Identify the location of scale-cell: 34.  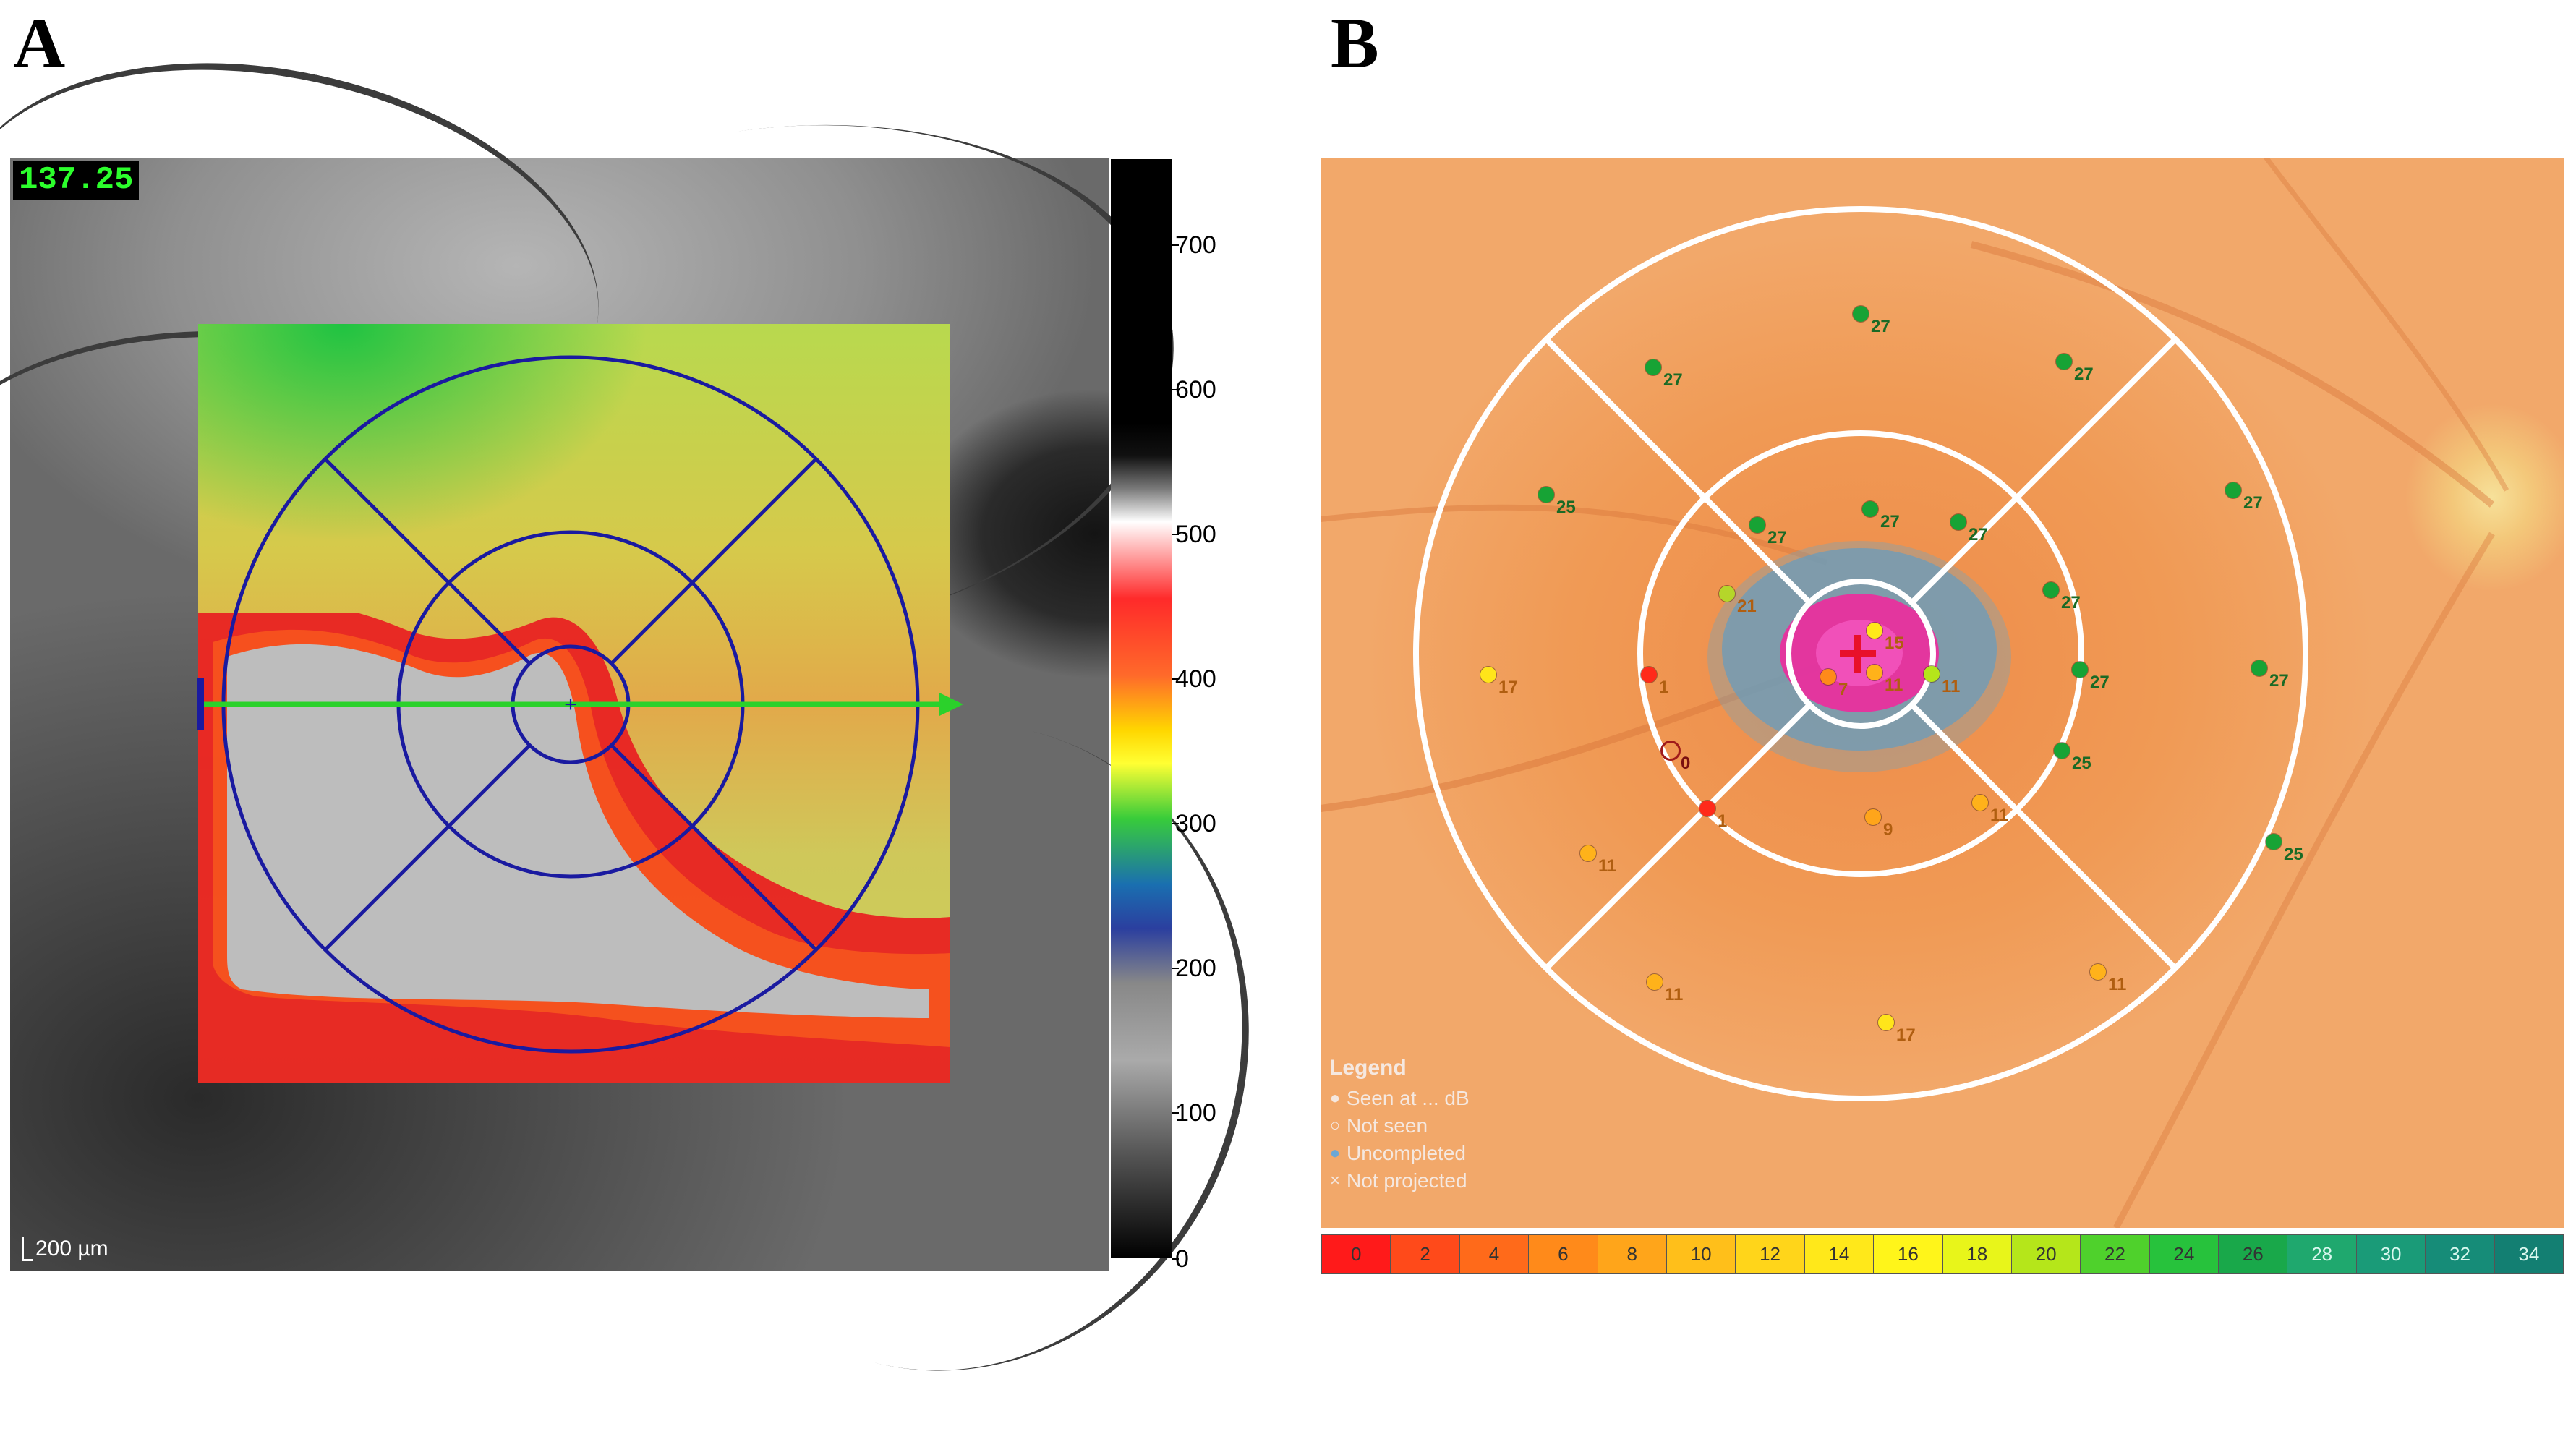
(2529, 1254).